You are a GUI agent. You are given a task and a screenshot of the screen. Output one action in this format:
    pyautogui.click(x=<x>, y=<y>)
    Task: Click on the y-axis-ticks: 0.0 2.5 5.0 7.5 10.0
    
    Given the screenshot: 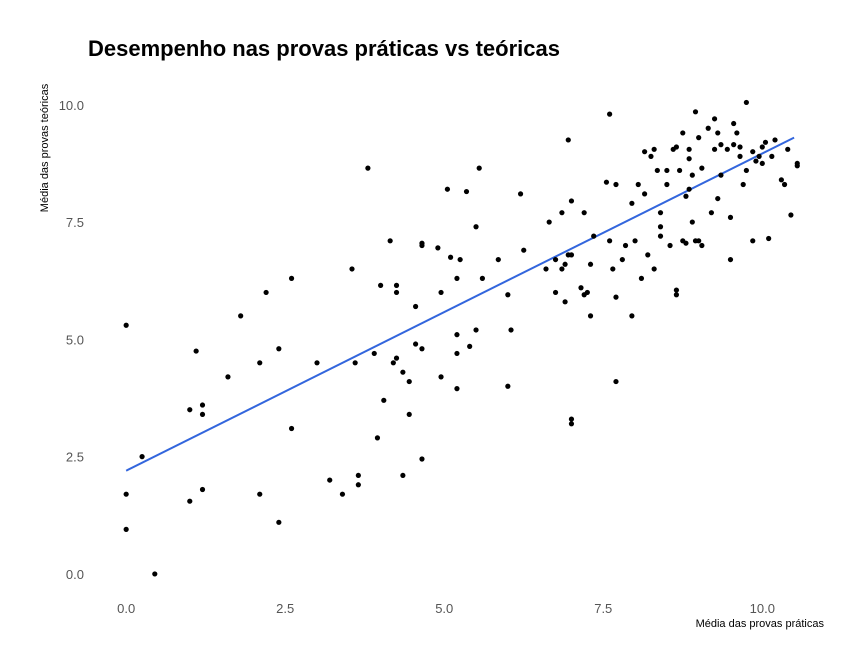 What is the action you would take?
    pyautogui.click(x=71, y=340)
    